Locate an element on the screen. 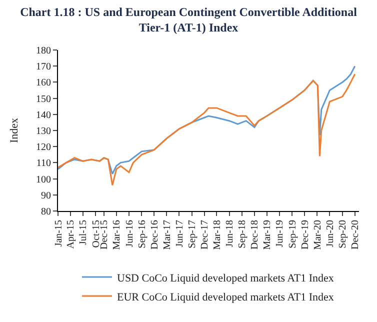 The width and height of the screenshot is (377, 322). x-tick-label: Jun-17 is located at coordinates (180, 234).